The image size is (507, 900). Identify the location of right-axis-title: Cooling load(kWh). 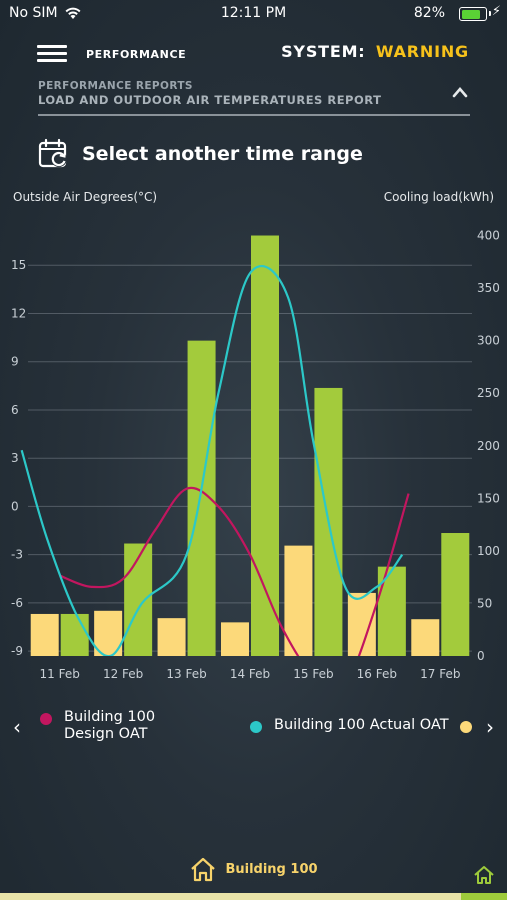
(438, 197).